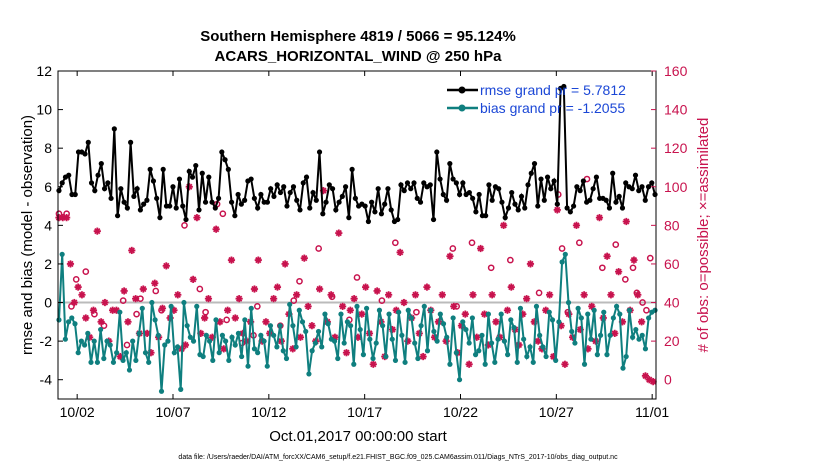 Image resolution: width=830 pixels, height=470 pixels. I want to click on y-axis-left: -4 -2 0 2 4 6 8 10 12, so click(49, 225).